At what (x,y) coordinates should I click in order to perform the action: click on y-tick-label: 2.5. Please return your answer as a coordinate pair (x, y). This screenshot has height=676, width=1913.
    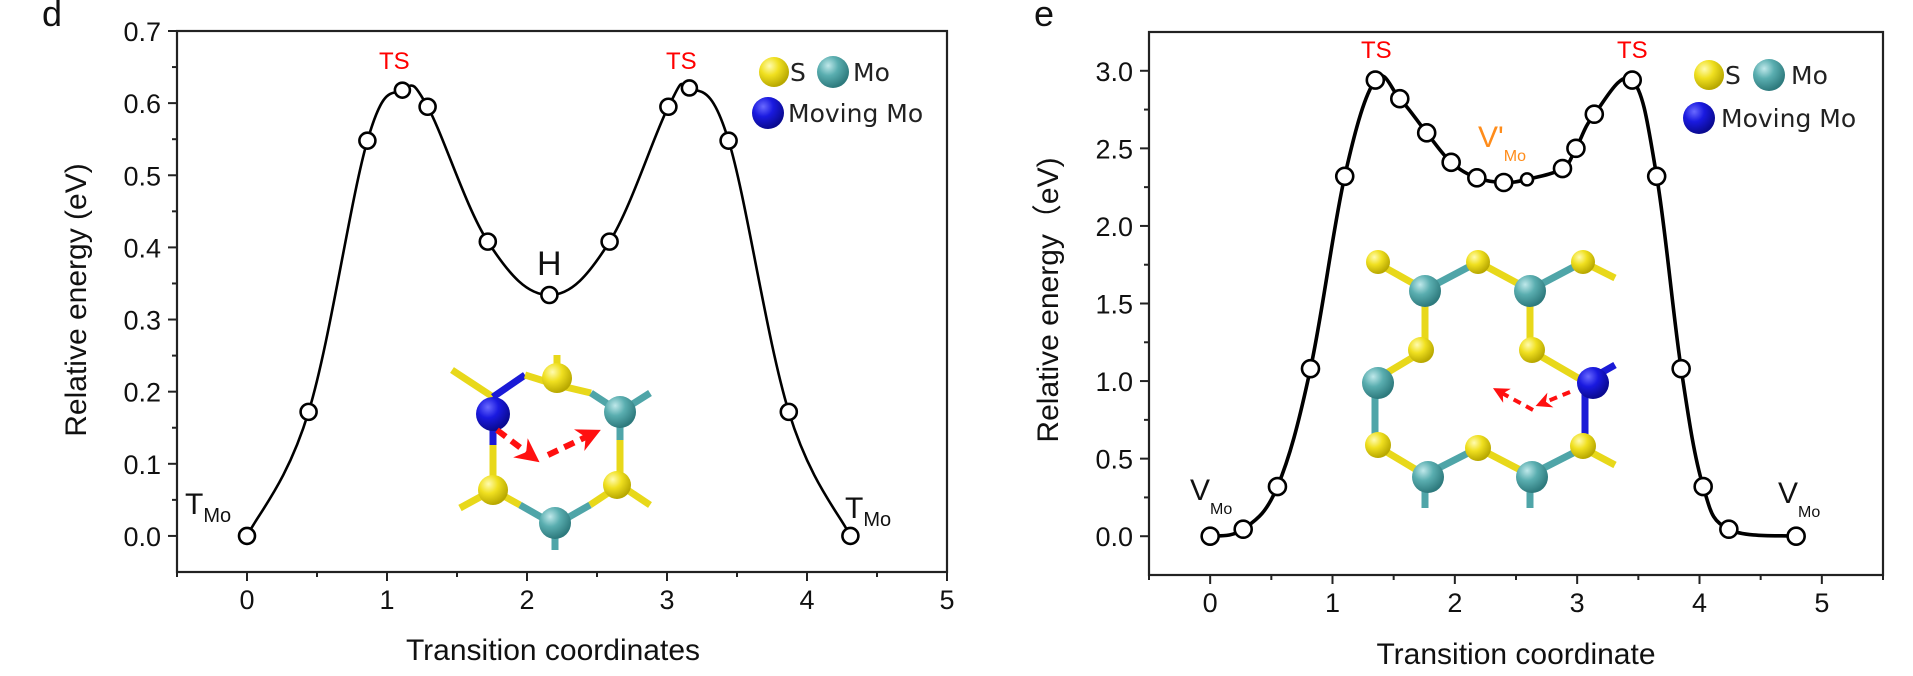
    Looking at the image, I should click on (1114, 149).